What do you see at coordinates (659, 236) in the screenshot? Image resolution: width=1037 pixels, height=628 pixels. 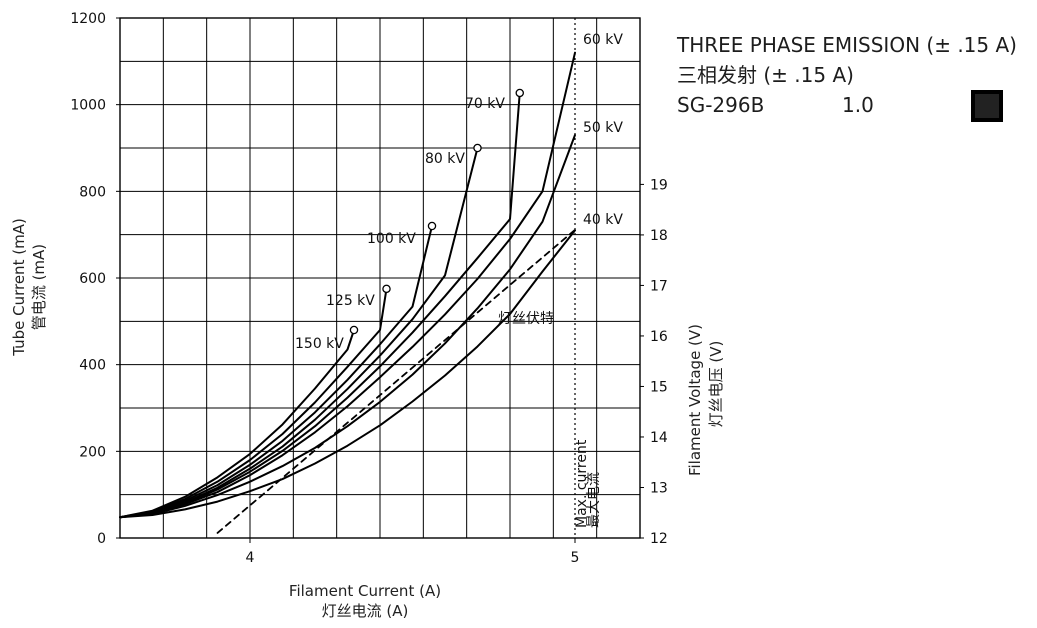 I see `y-right-tick-label: 18` at bounding box center [659, 236].